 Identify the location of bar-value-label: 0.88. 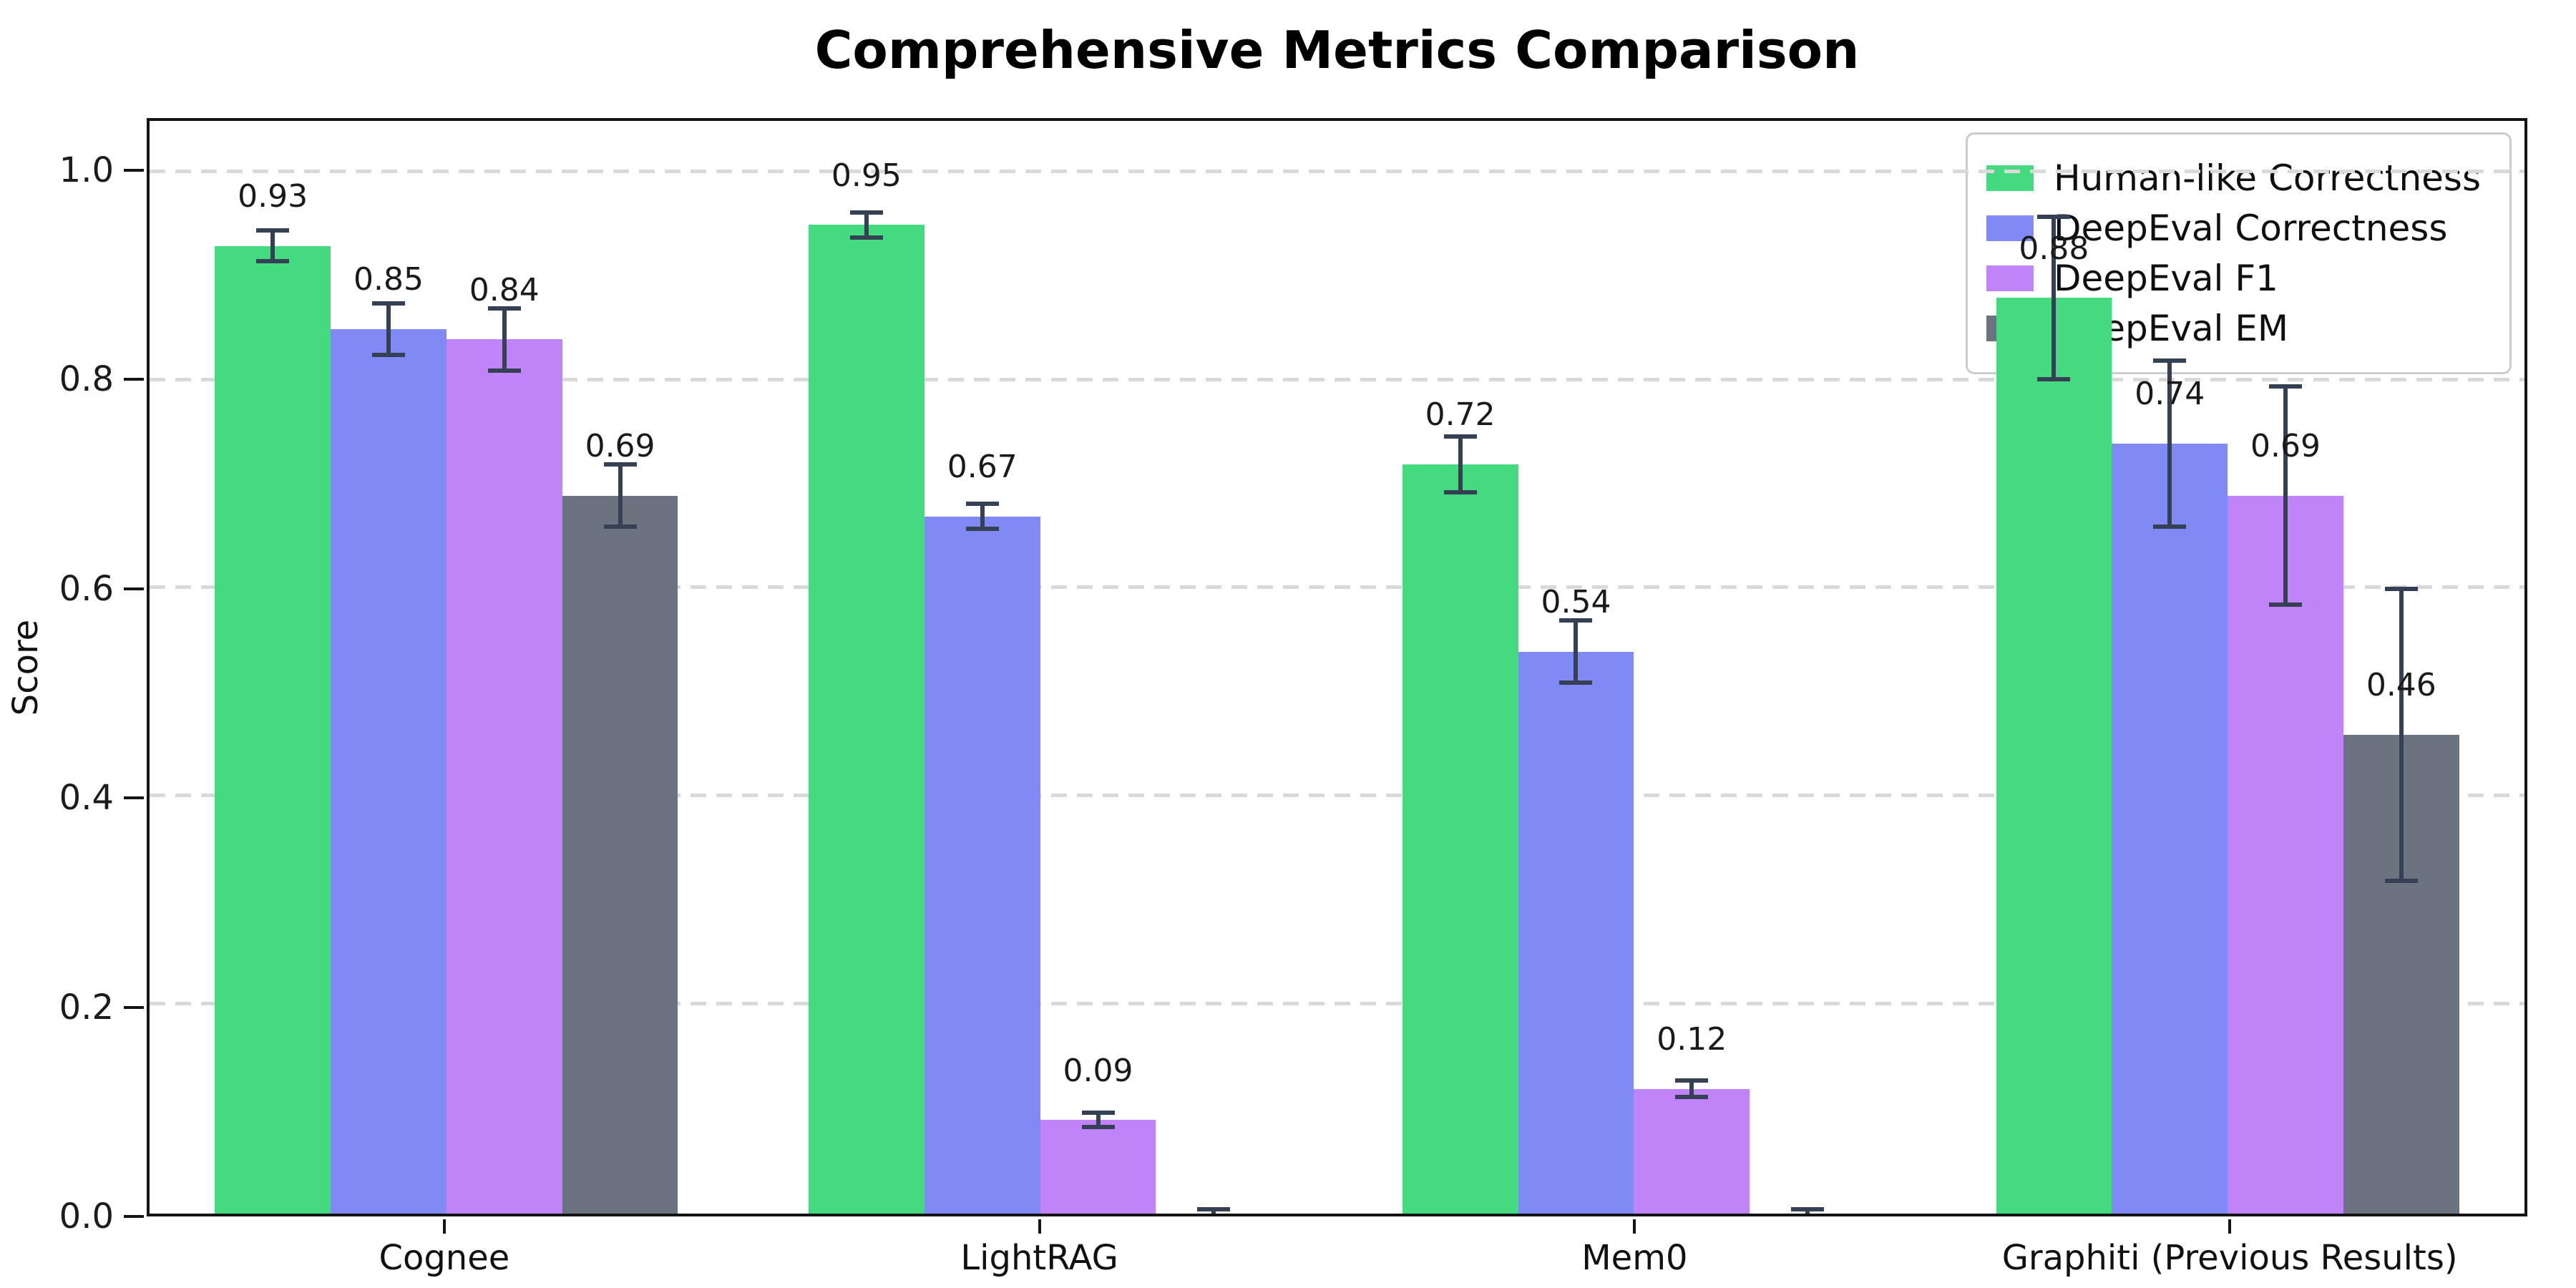
(2054, 248).